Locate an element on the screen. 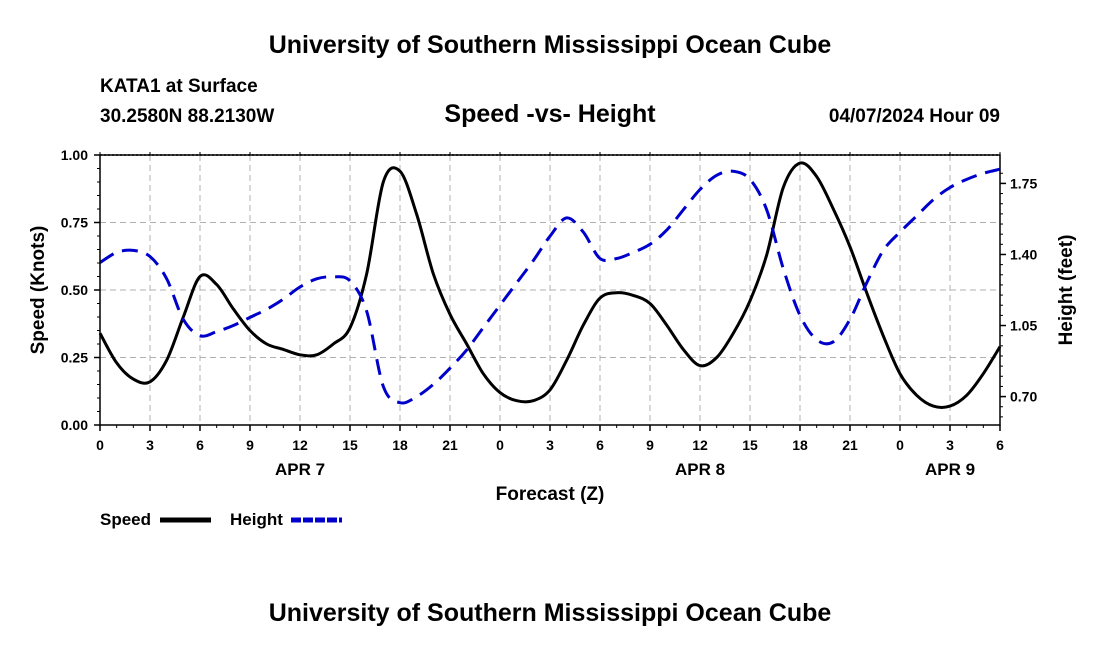 The width and height of the screenshot is (1100, 650). y2-tick-label: 1.05 is located at coordinates (1023, 326).